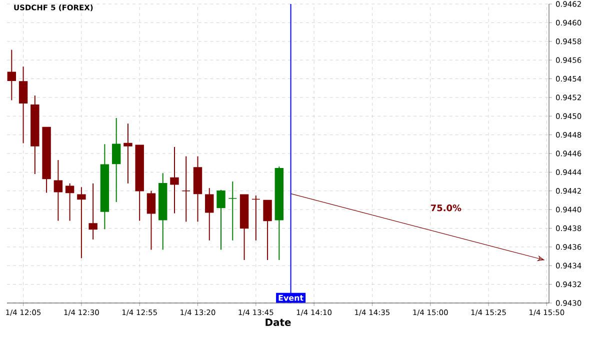 The width and height of the screenshot is (600, 340). I want to click on x-axis-title: Date, so click(278, 322).